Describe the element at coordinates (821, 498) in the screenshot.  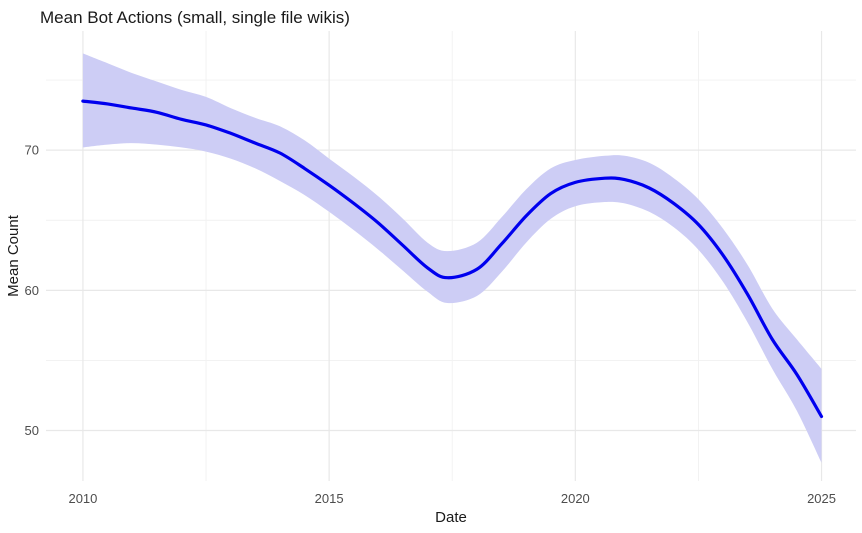
I see `x-tick-label: 2025` at that location.